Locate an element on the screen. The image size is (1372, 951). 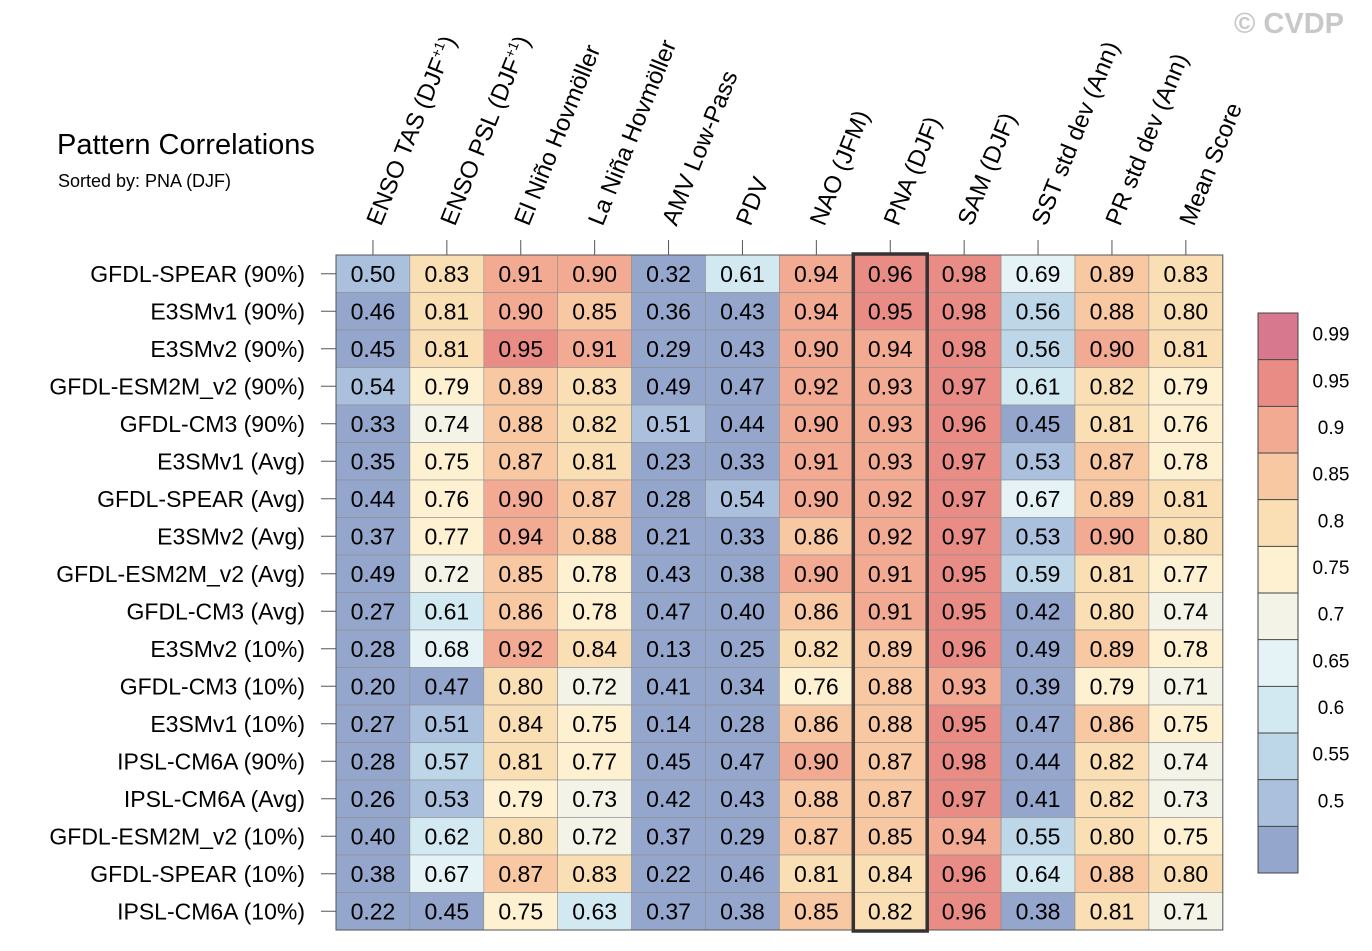
row-label: E3SMv2 (90%) is located at coordinates (227, 349).